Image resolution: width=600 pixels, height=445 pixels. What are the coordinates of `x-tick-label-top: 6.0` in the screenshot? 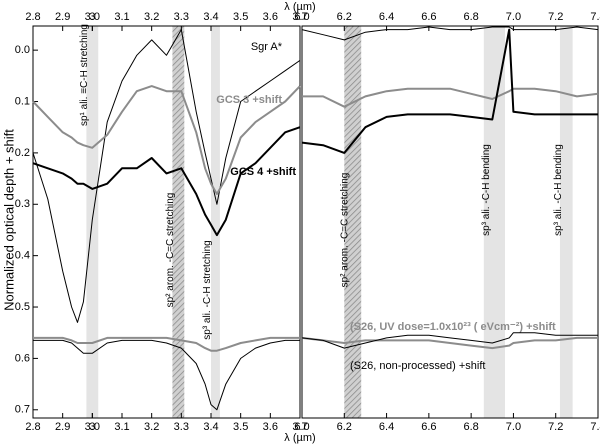 It's located at (301, 17).